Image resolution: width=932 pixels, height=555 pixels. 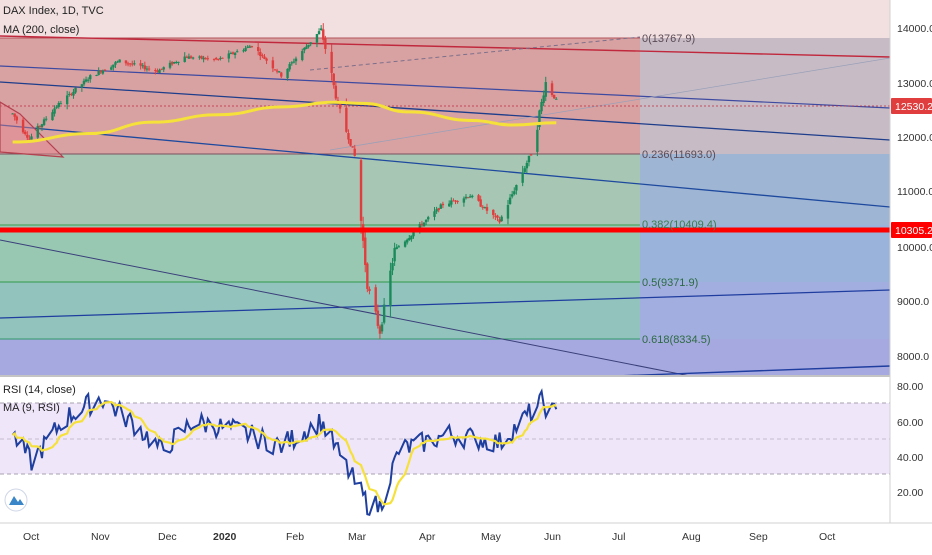 What do you see at coordinates (910, 423) in the screenshot?
I see `rsi-tick: 60.00` at bounding box center [910, 423].